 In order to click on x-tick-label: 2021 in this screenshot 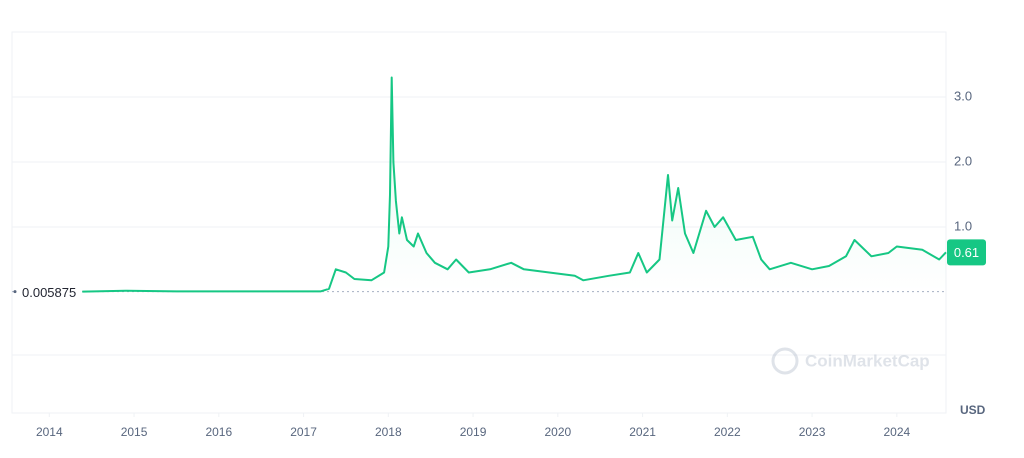, I will do `click(642, 432)`.